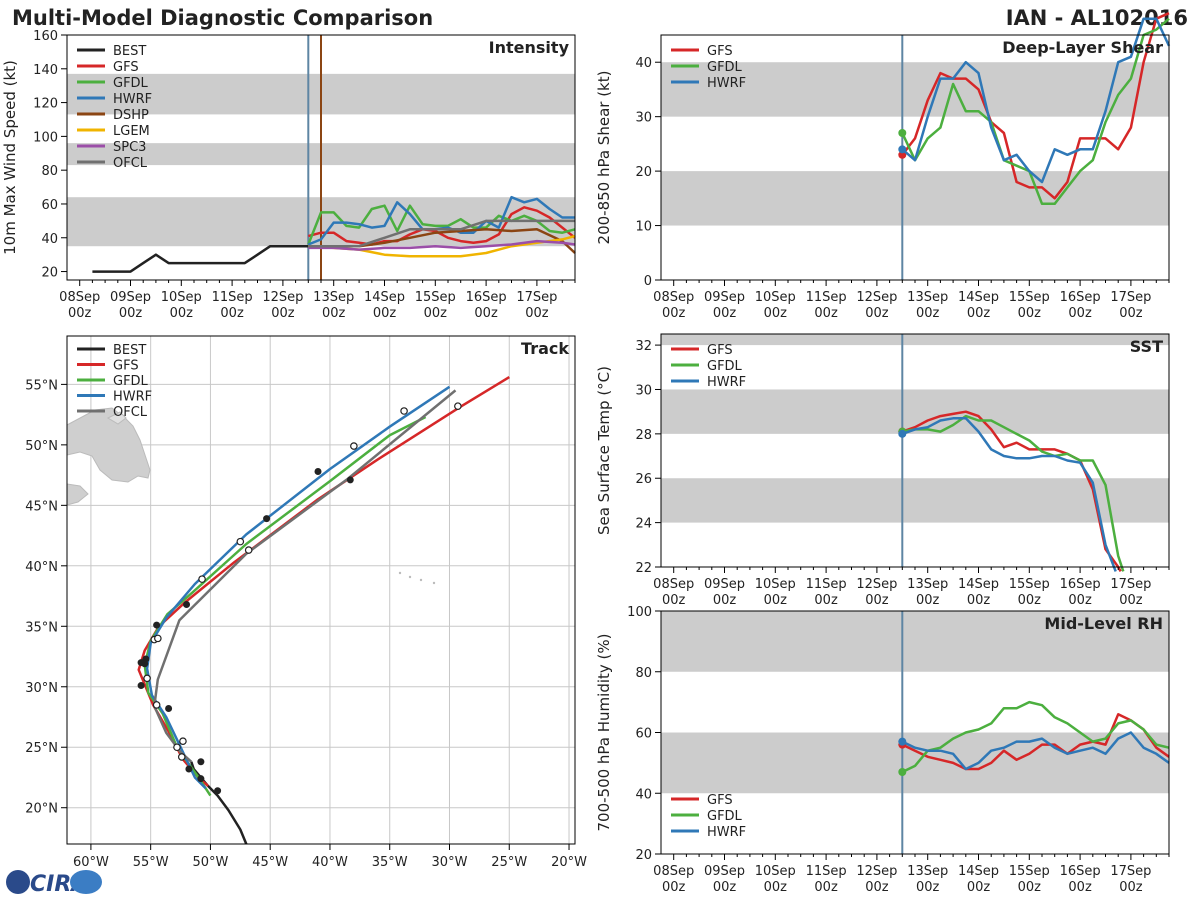 This screenshot has width=1200, height=904. What do you see at coordinates (486, 297) in the screenshot?
I see `x-tick-label-date: 16Sep` at bounding box center [486, 297].